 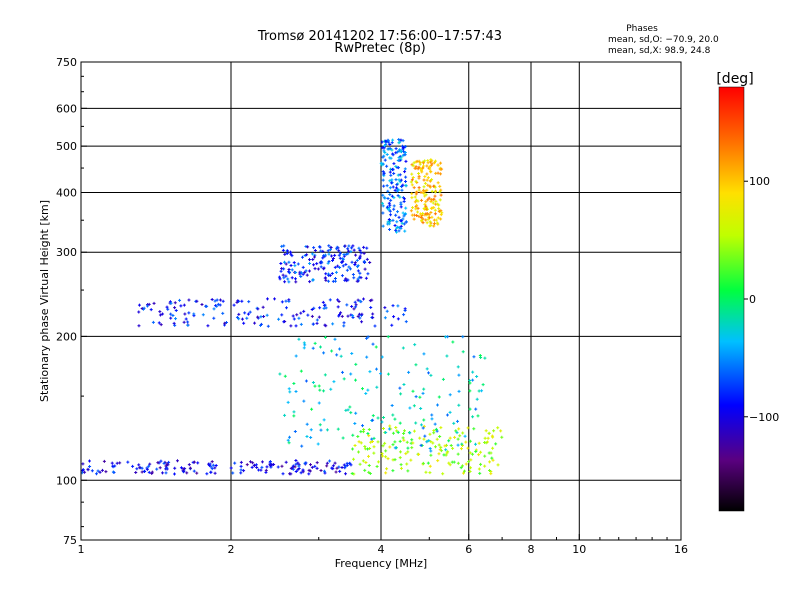 What do you see at coordinates (579, 549) in the screenshot?
I see `x-tick-label: 10` at bounding box center [579, 549].